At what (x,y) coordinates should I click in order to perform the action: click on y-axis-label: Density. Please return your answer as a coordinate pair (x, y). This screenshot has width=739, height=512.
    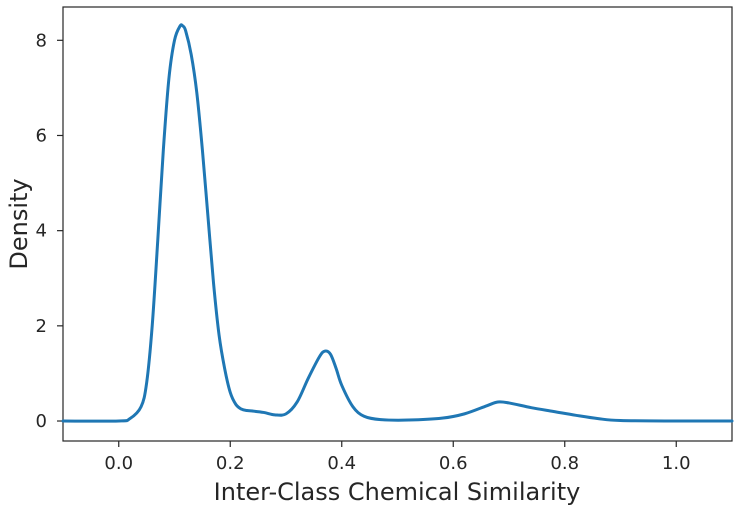
    Looking at the image, I should click on (19, 223).